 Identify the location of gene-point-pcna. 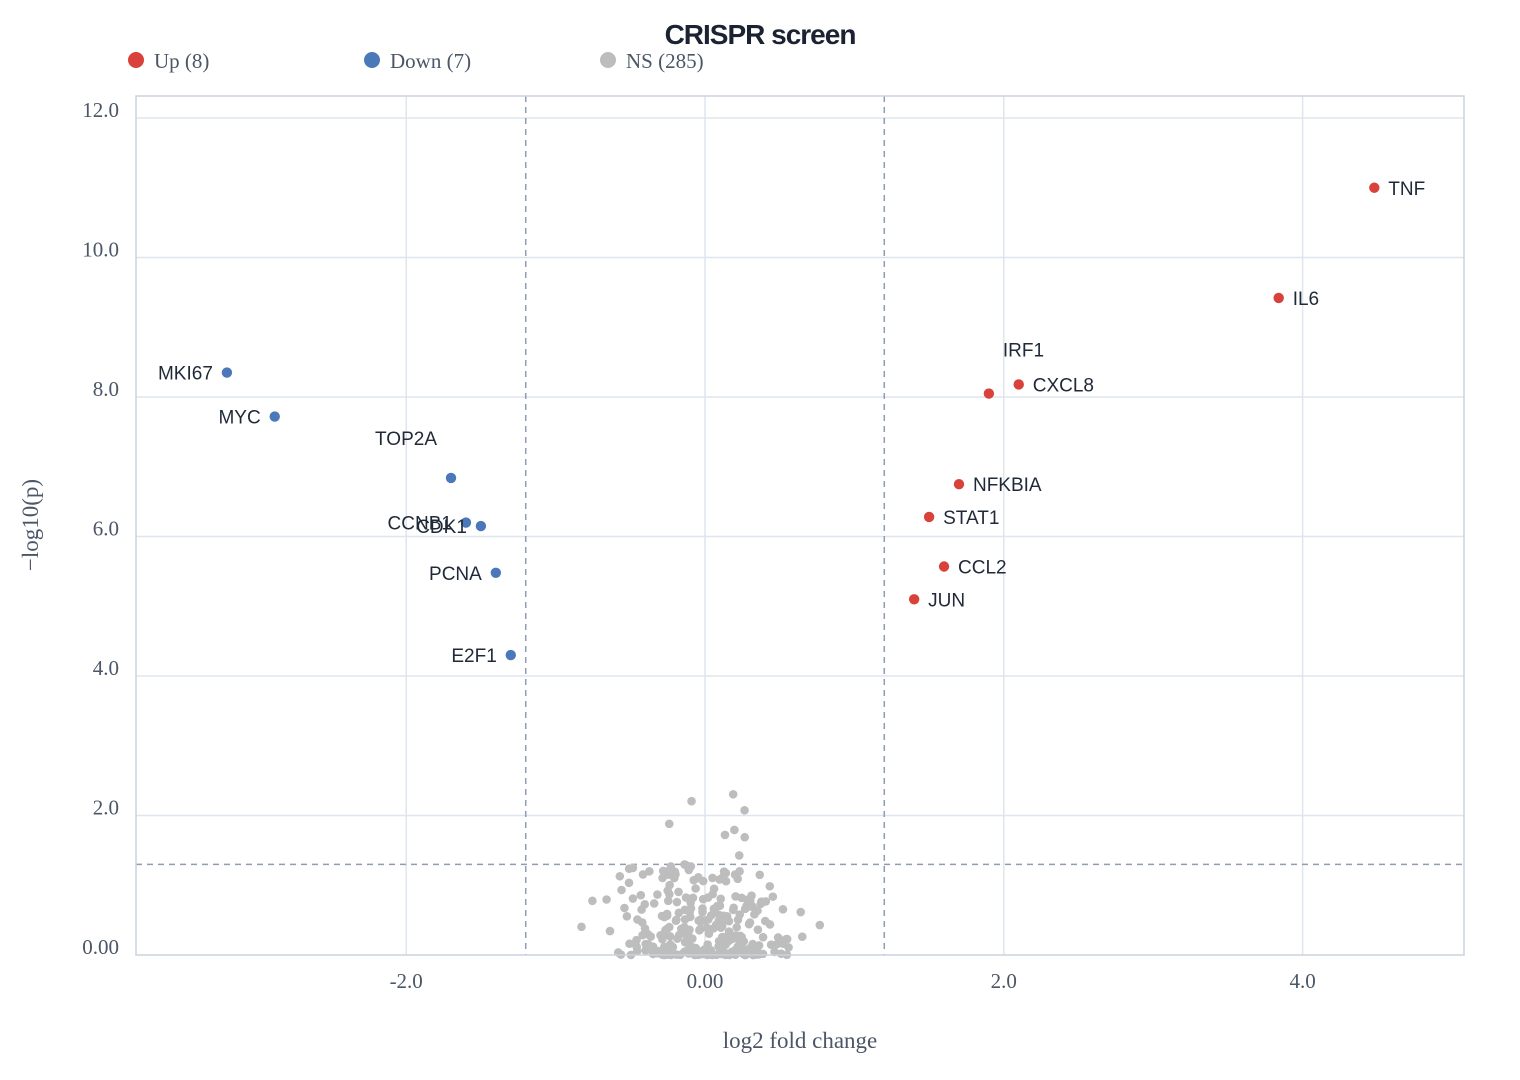
(496, 572).